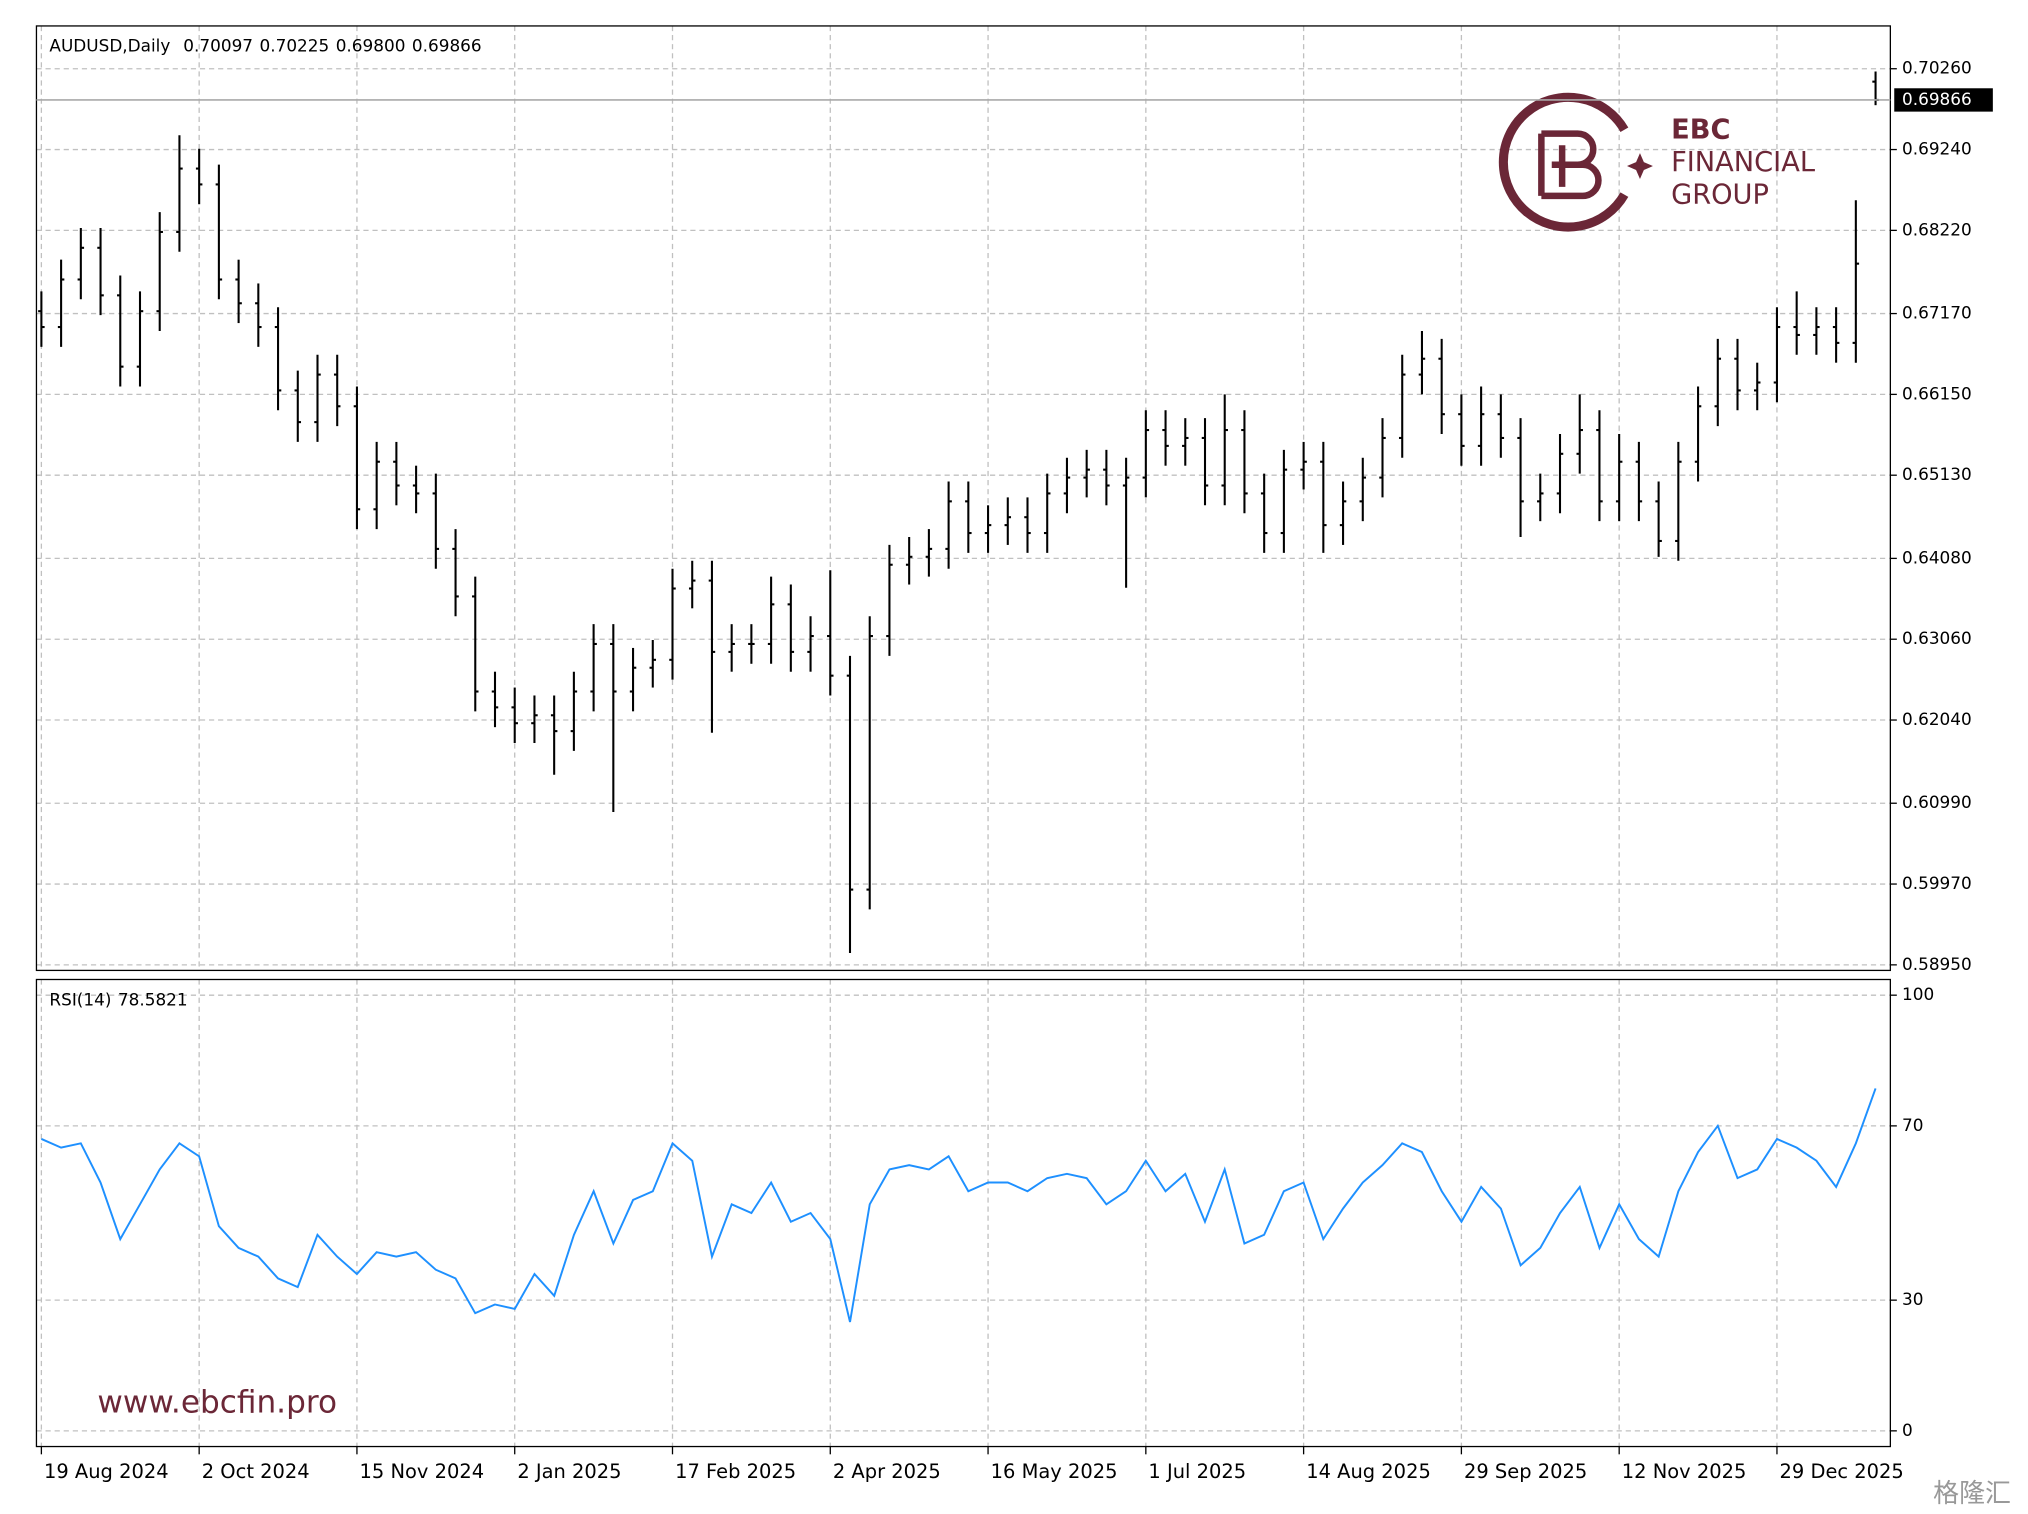 This screenshot has width=2028, height=1514. Describe the element at coordinates (295, 46) in the screenshot. I see `header-high: 0.70225` at that location.